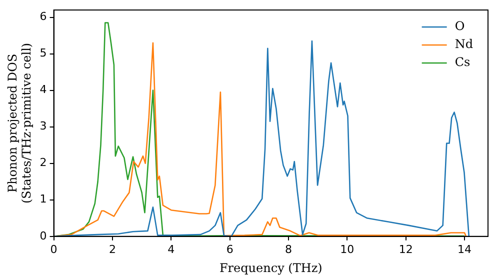  What do you see at coordinates (112, 249) in the screenshot?
I see `x-tick-label: 2` at bounding box center [112, 249].